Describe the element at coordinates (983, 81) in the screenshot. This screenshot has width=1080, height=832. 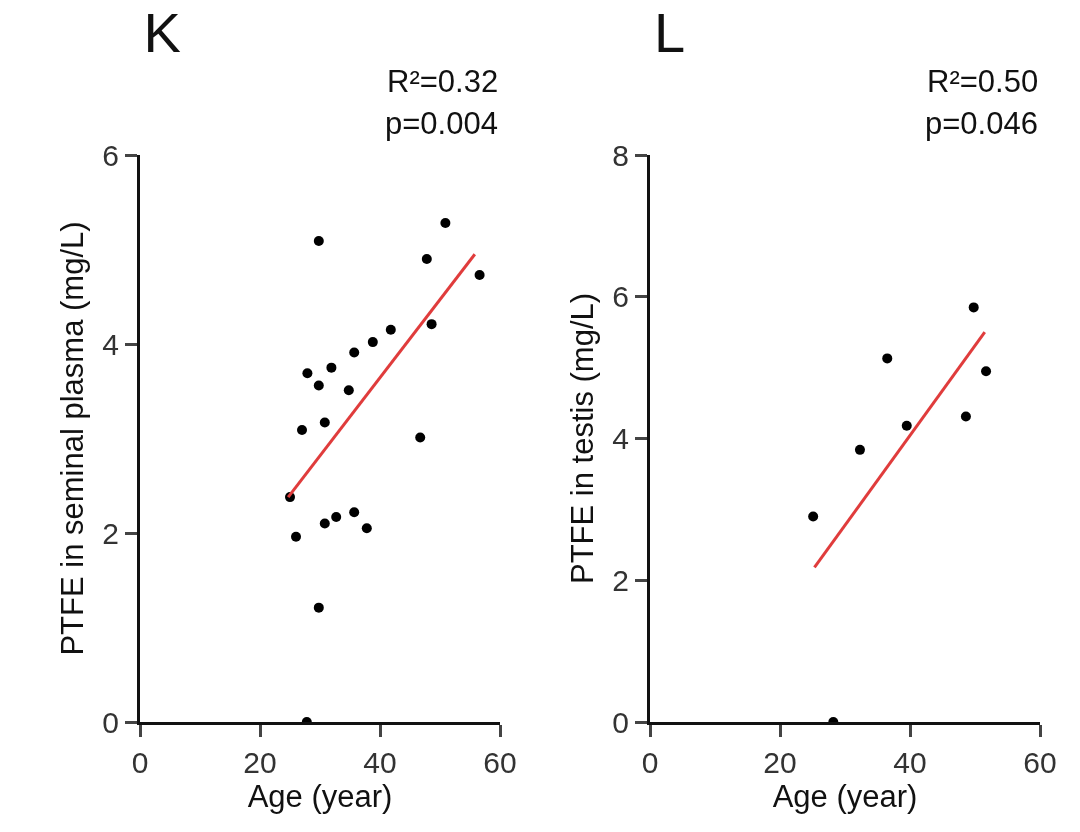
I see `text: R²=0.50` at that location.